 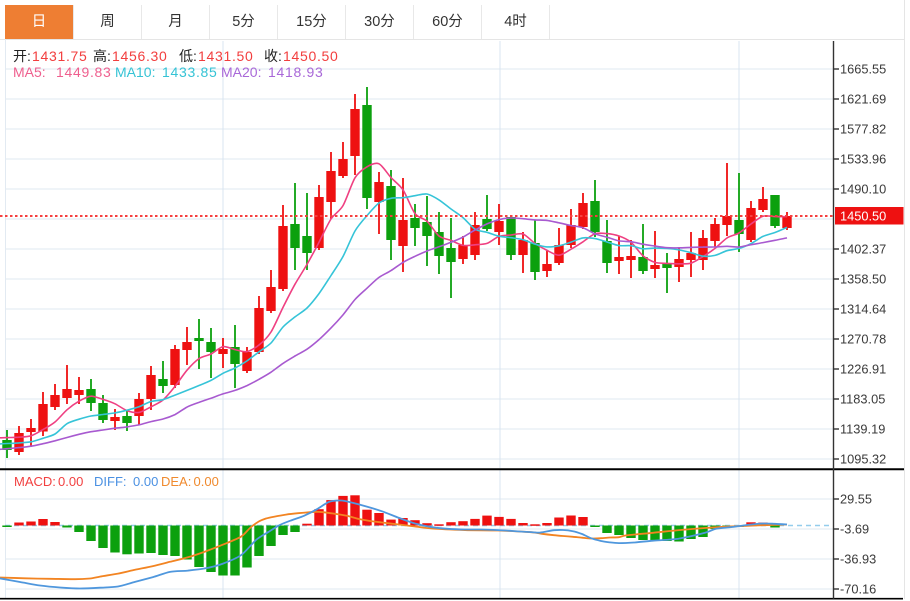 What do you see at coordinates (863, 159) in the screenshot?
I see `svg-text: 1533.96` at bounding box center [863, 159].